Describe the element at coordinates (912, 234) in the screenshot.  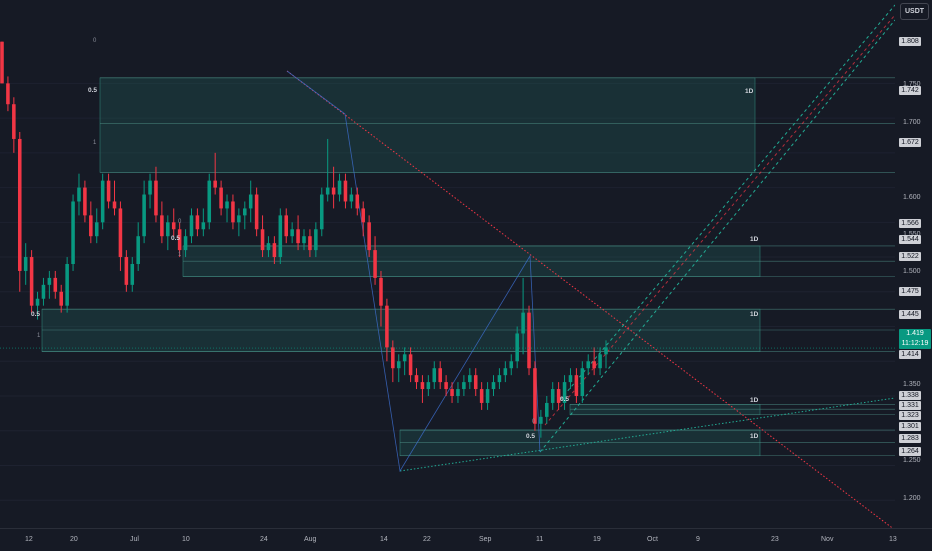
I see `price-tick: 1.550` at that location.